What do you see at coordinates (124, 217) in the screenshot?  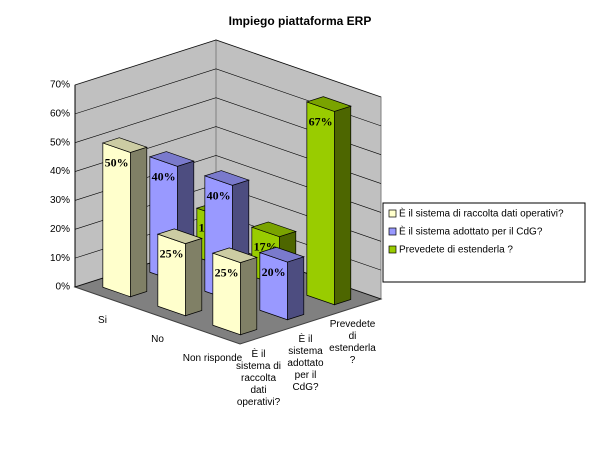 I see `bar: 50%` at bounding box center [124, 217].